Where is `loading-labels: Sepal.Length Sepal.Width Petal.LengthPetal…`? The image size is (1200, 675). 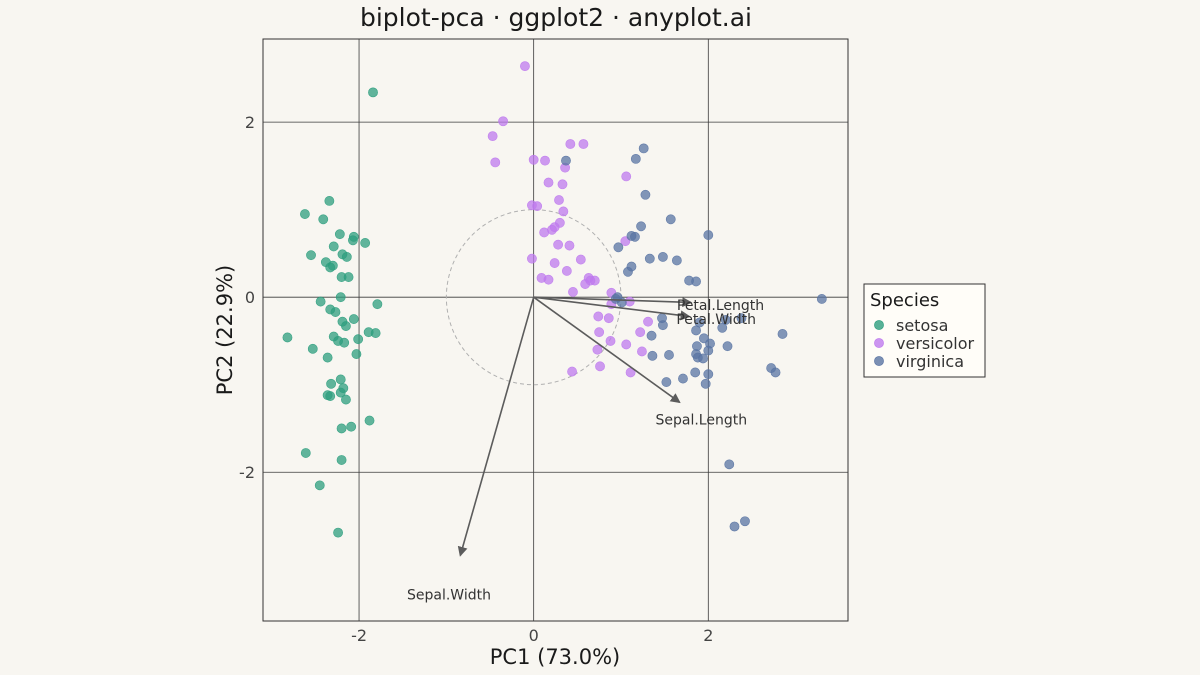
loading-labels: Sepal.Length Sepal.Width Petal.LengthPetal… is located at coordinates (585, 451).